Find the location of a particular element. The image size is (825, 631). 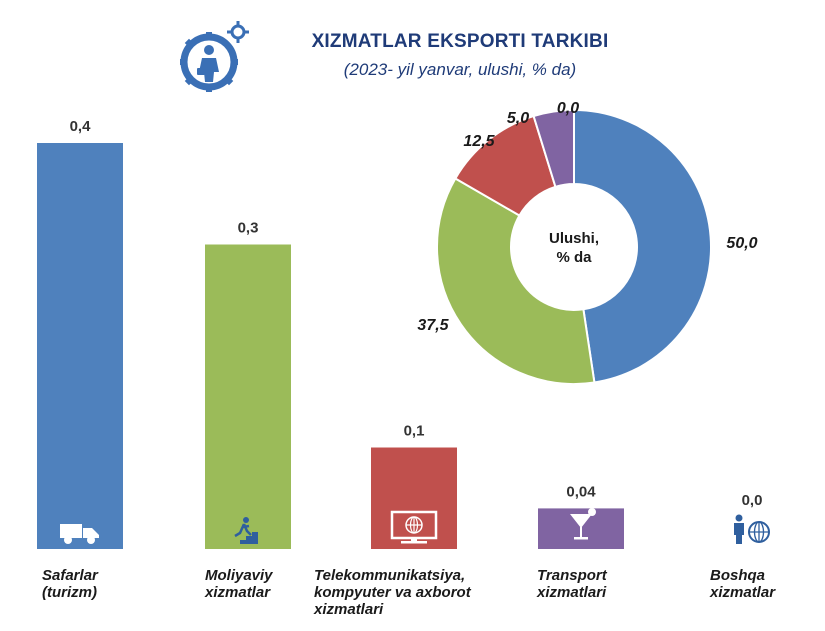

bar-value-label-3: 0,1 is located at coordinates (414, 431).